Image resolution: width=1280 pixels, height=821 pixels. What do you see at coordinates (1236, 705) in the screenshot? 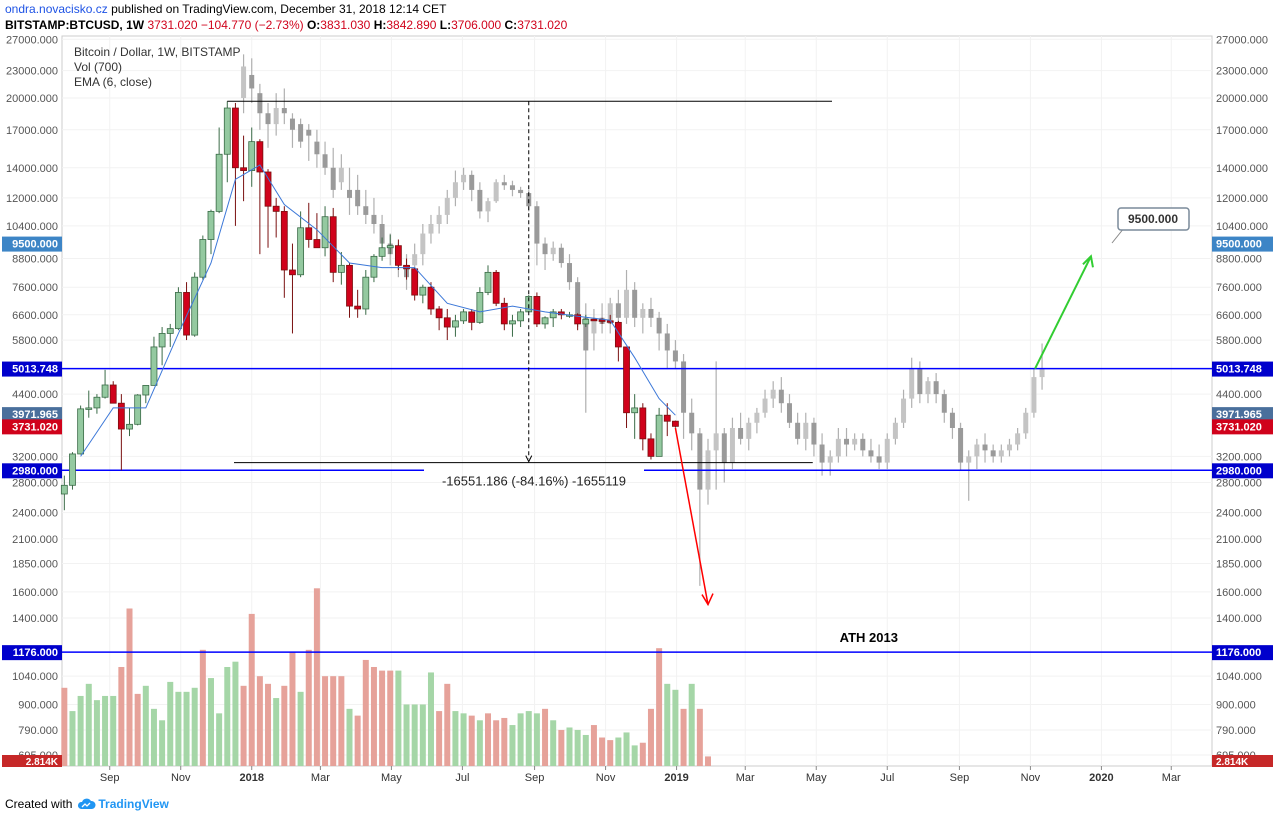
I see `y-tick-label-right: 900.000` at bounding box center [1236, 705].